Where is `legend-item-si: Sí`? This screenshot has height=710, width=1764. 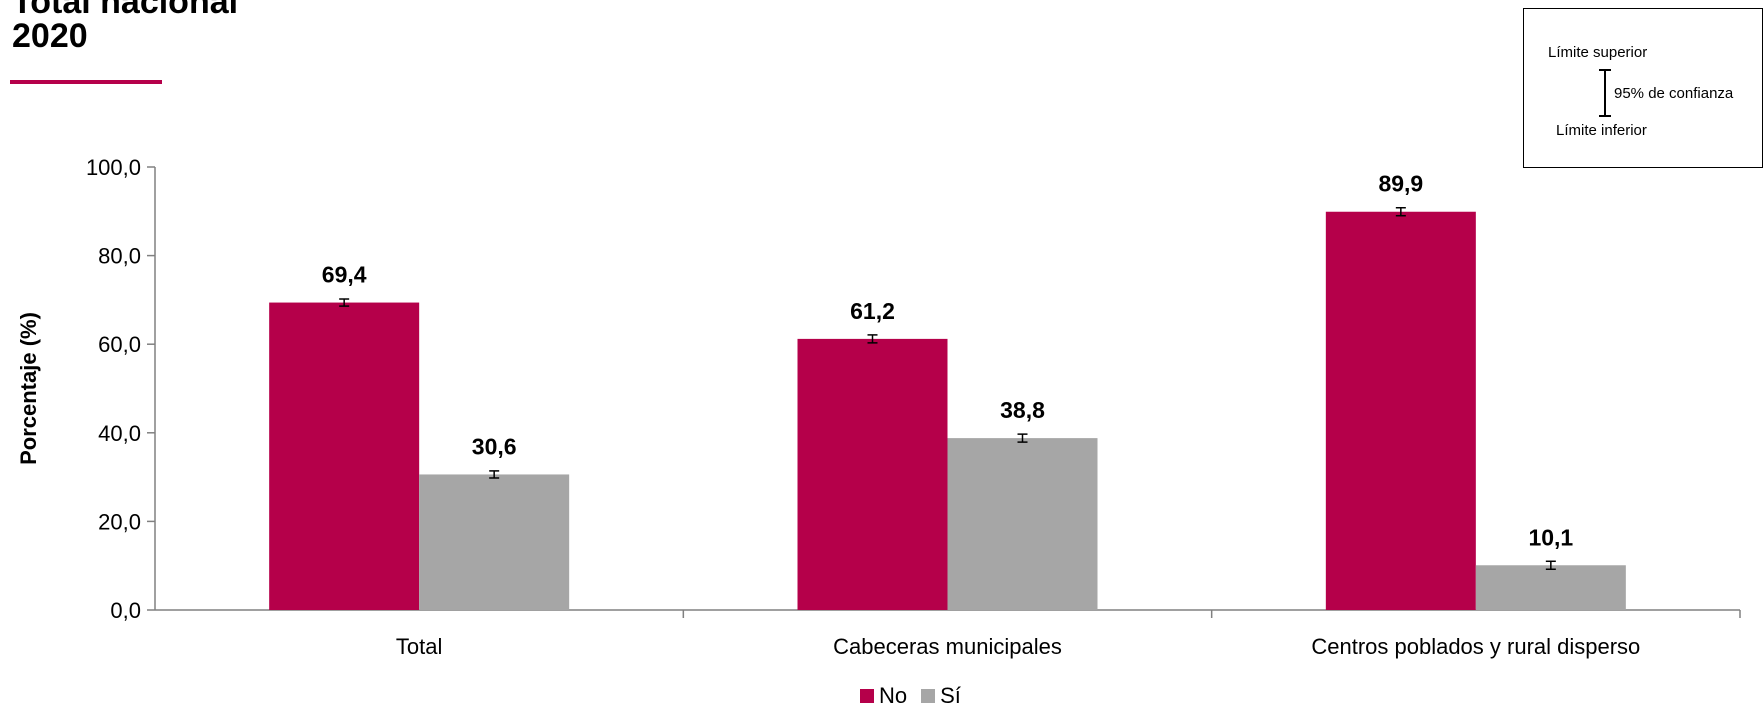 legend-item-si: Sí is located at coordinates (941, 696).